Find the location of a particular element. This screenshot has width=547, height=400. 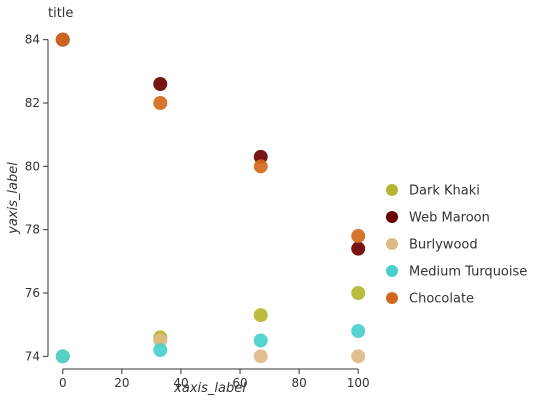

x-axis: 0 20 40 60 80 100 is located at coordinates (214, 379).